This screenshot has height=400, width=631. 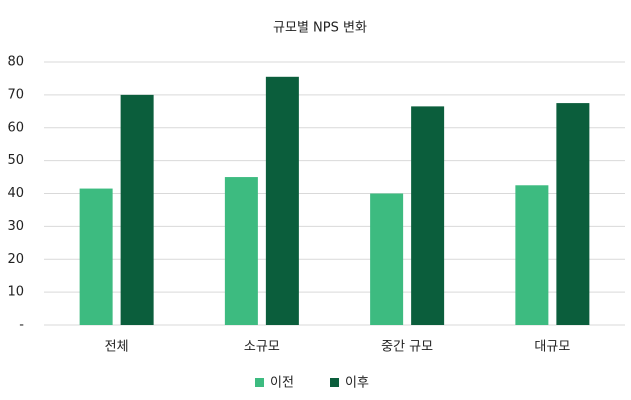 I want to click on y-tick-label: 10, so click(x=15, y=292).